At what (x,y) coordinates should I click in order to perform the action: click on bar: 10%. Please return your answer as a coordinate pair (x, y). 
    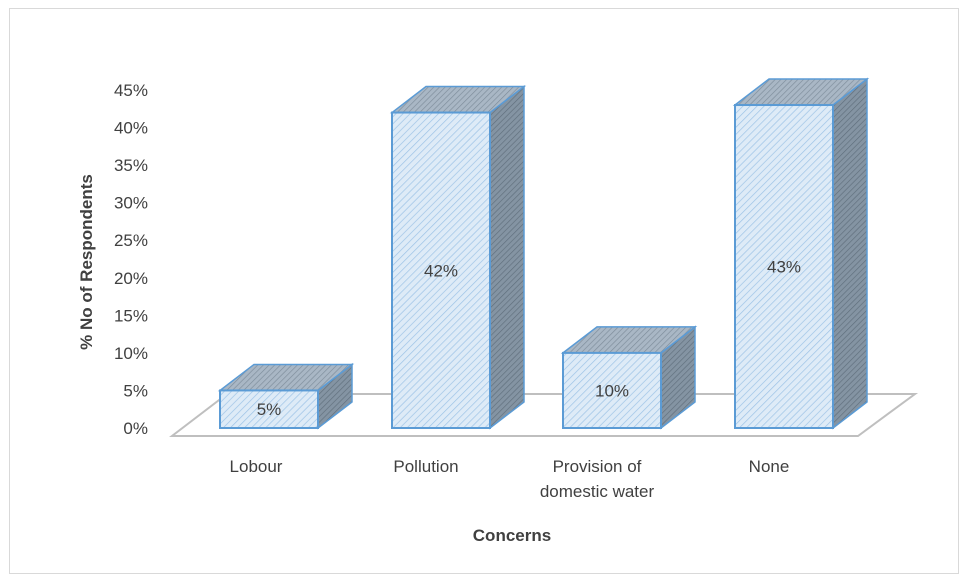
    Looking at the image, I should click on (629, 377).